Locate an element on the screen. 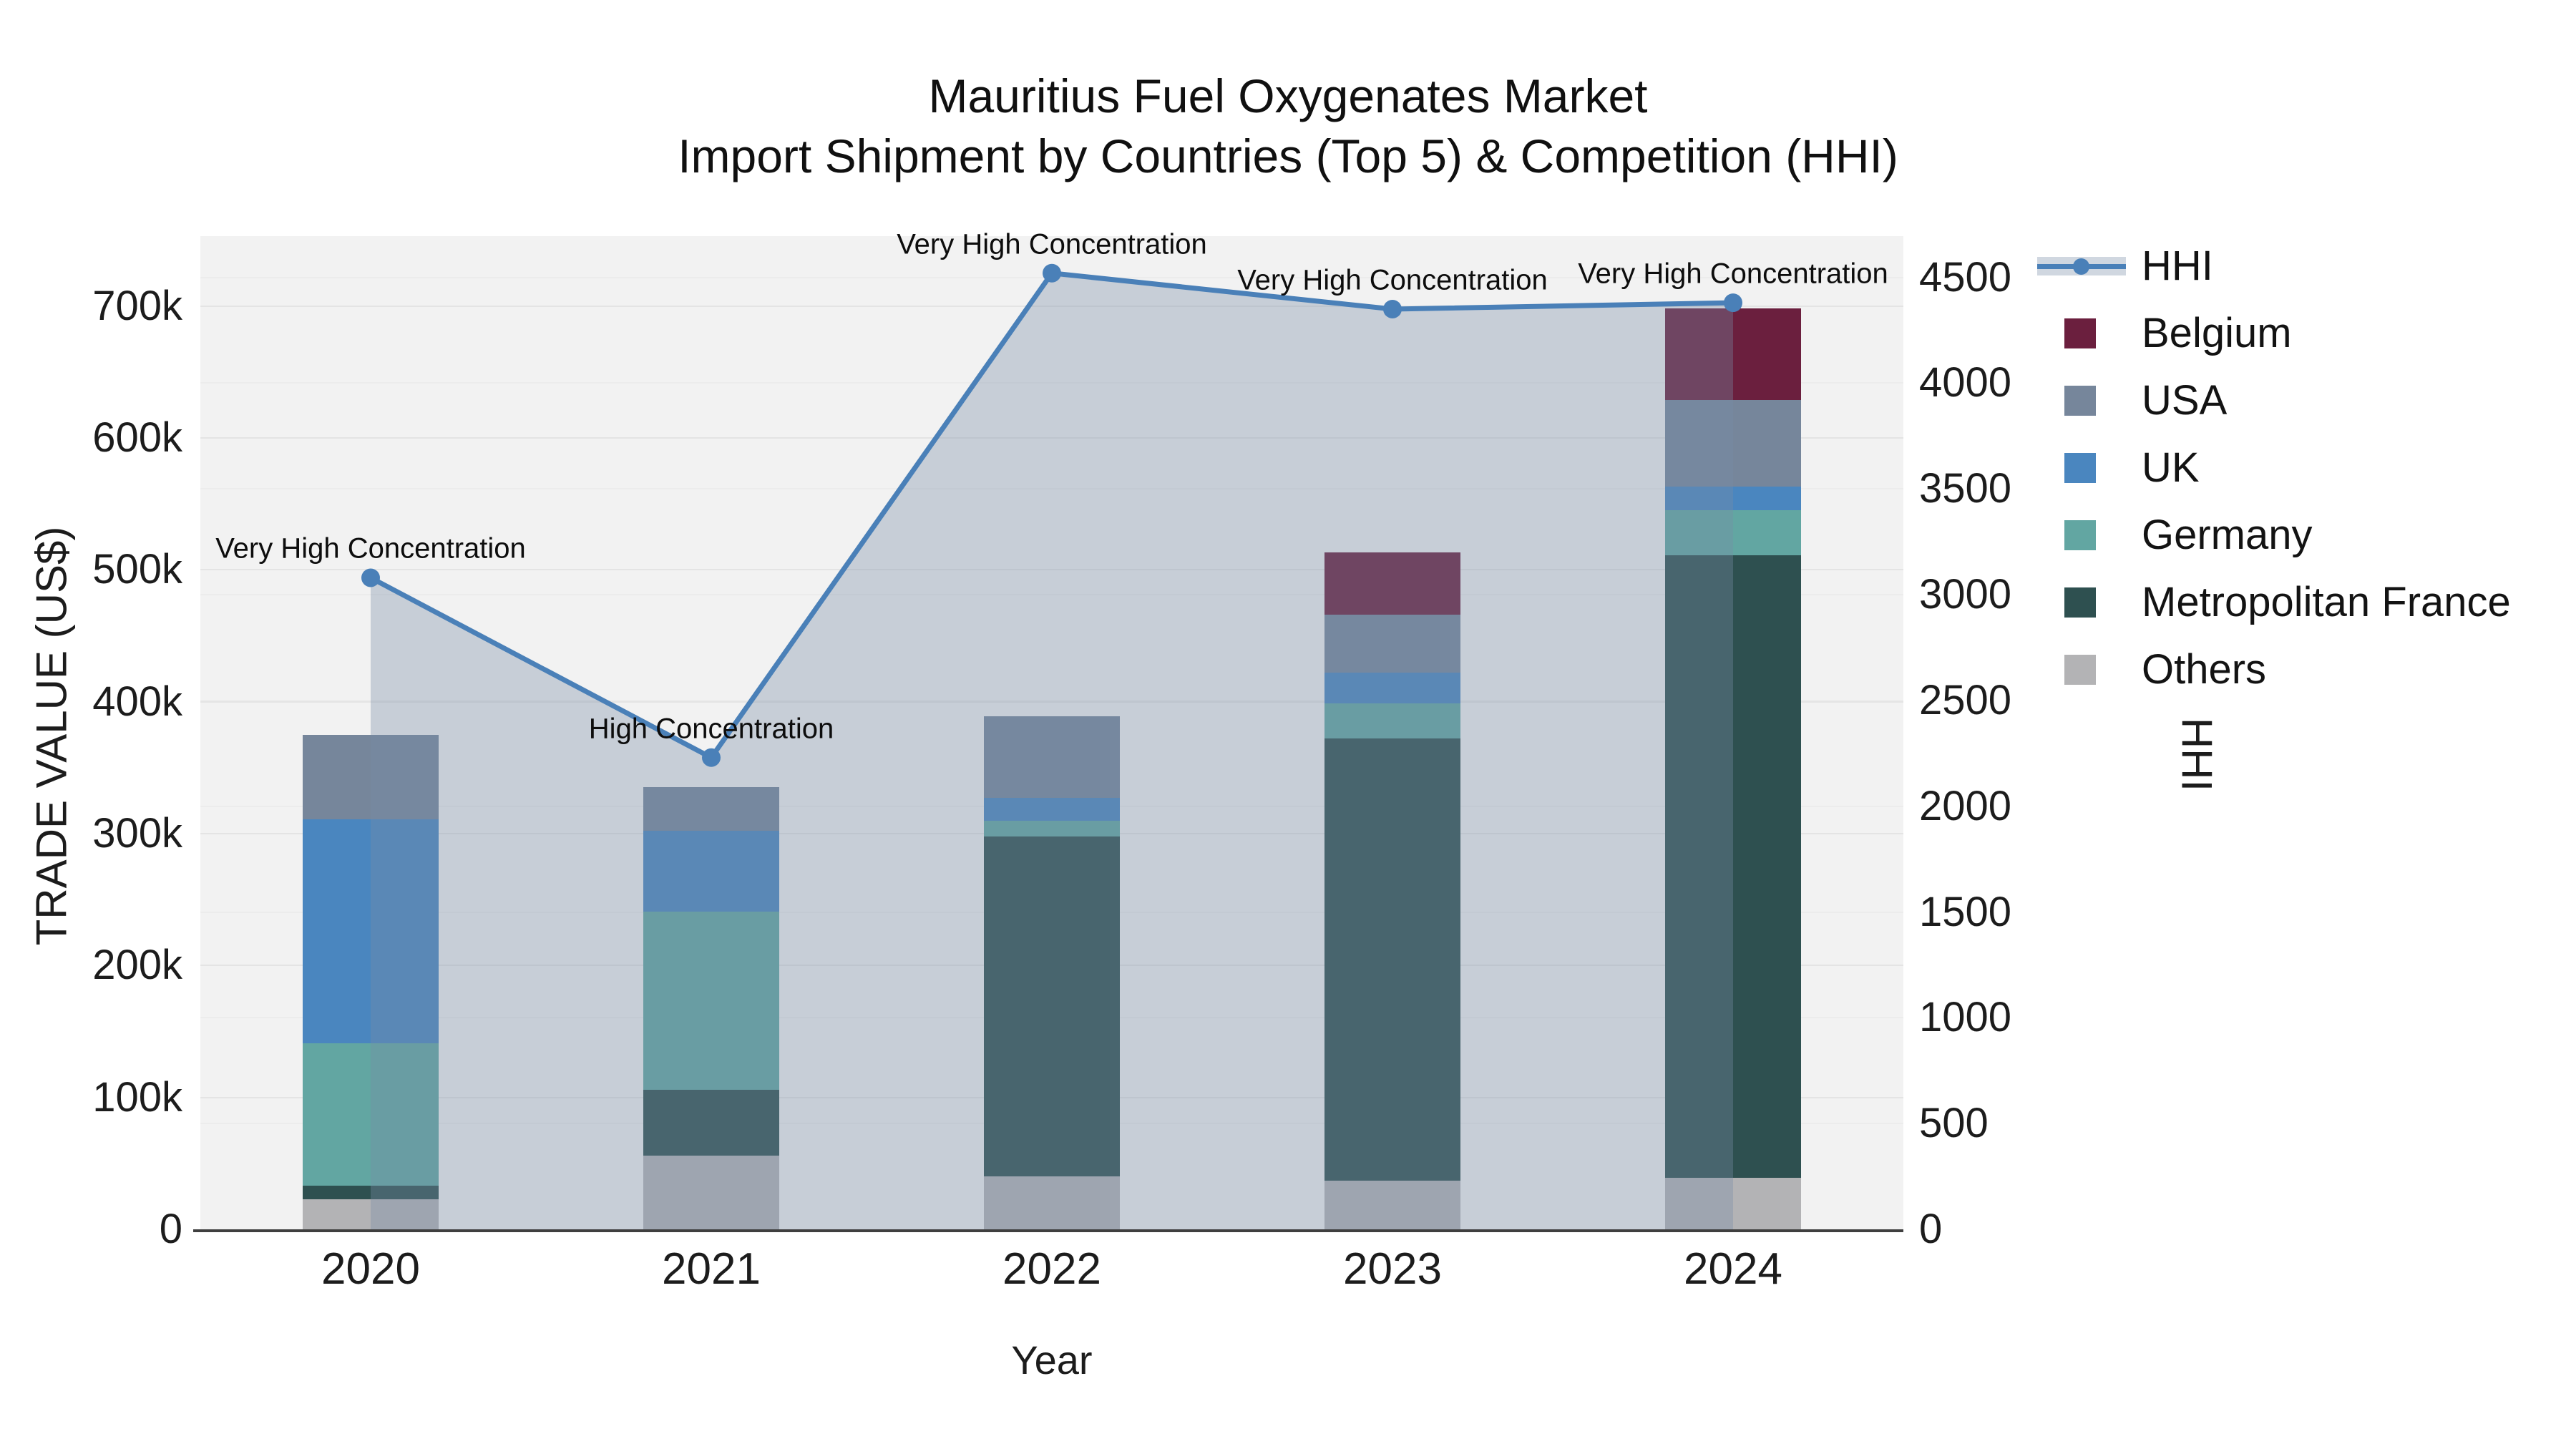  bar-2024-uk is located at coordinates (1733, 499).